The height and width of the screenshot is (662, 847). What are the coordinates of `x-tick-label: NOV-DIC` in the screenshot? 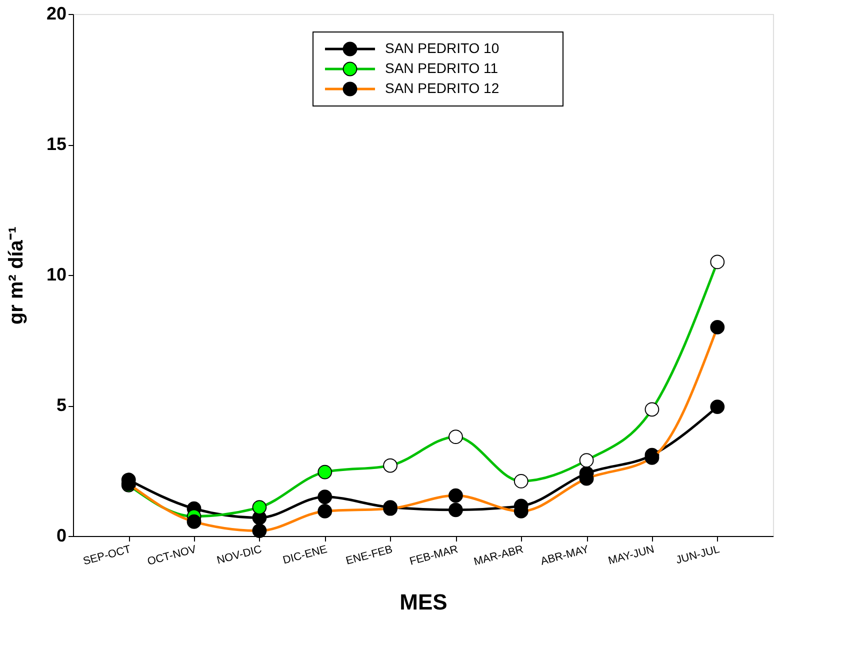 It's located at (240, 555).